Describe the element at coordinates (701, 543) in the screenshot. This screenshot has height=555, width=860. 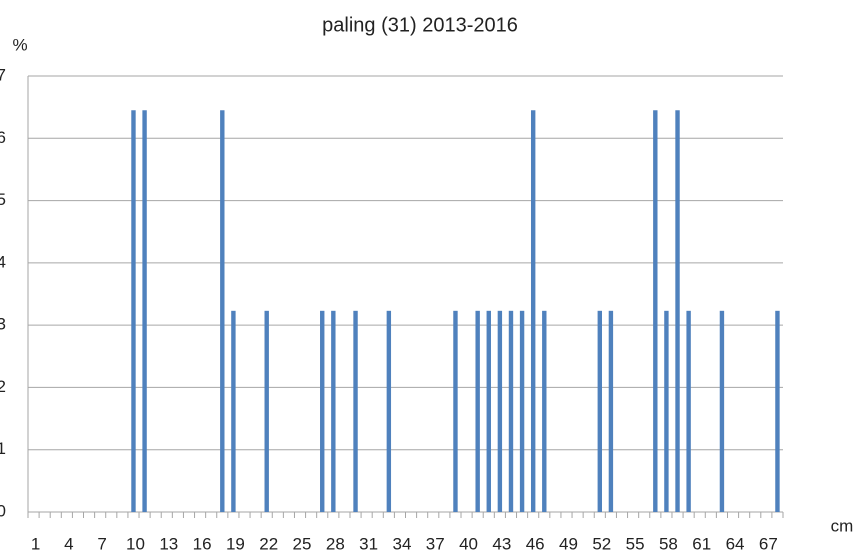
I see `x-tick-label: 61` at that location.